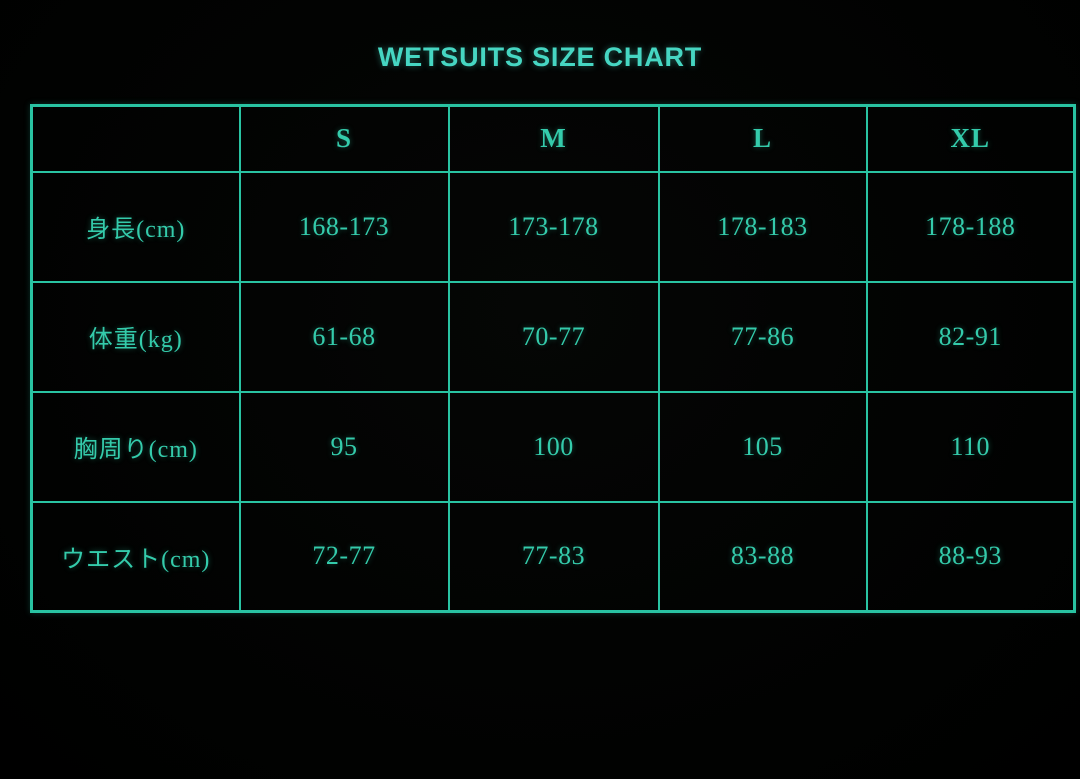 The height and width of the screenshot is (779, 1080). Describe the element at coordinates (970, 336) in the screenshot. I see `cell-weight-xl: 82-91` at that location.